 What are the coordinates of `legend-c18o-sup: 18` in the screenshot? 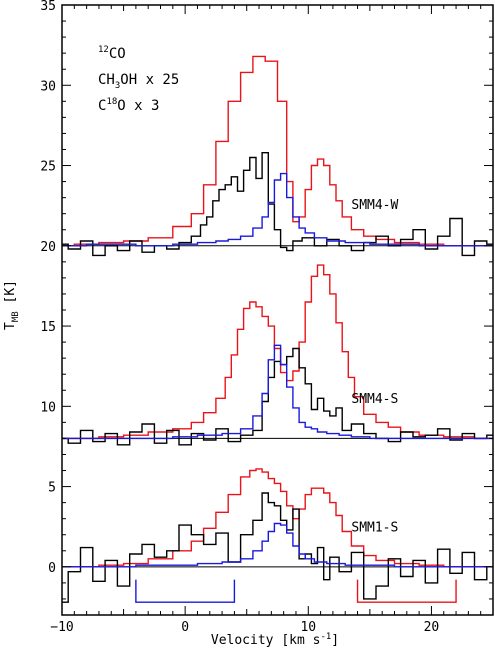 It's located at (111, 102).